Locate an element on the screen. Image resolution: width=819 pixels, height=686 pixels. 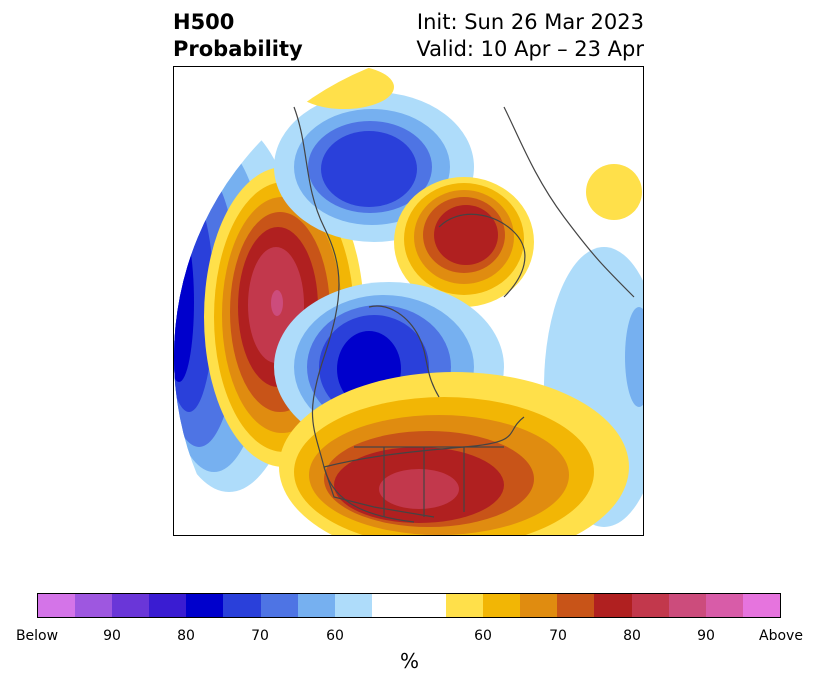
colorbar-tick-6: 70 is located at coordinates (558, 636).